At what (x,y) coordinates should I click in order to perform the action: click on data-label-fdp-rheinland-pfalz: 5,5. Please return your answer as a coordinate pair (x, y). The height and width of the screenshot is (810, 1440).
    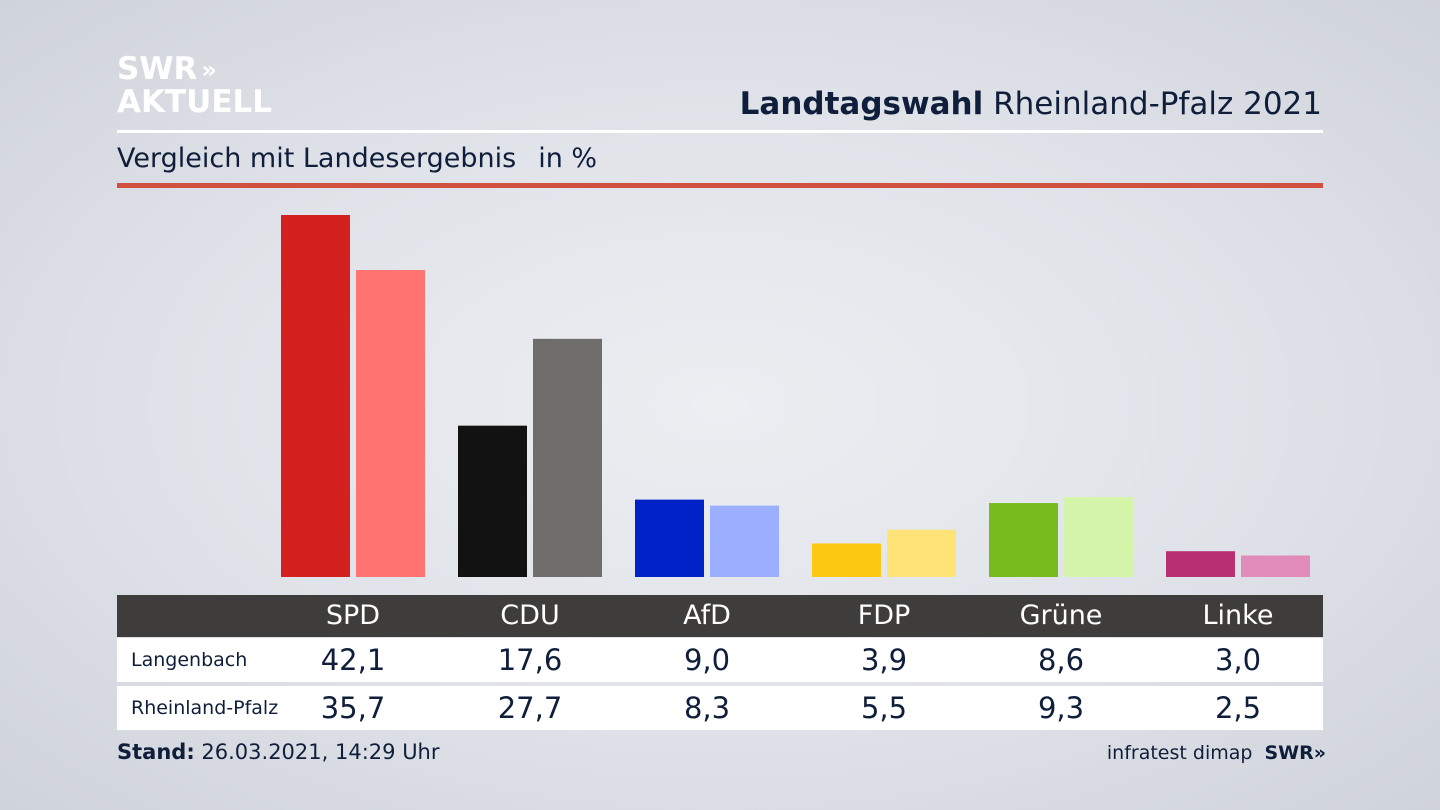
    Looking at the image, I should click on (884, 708).